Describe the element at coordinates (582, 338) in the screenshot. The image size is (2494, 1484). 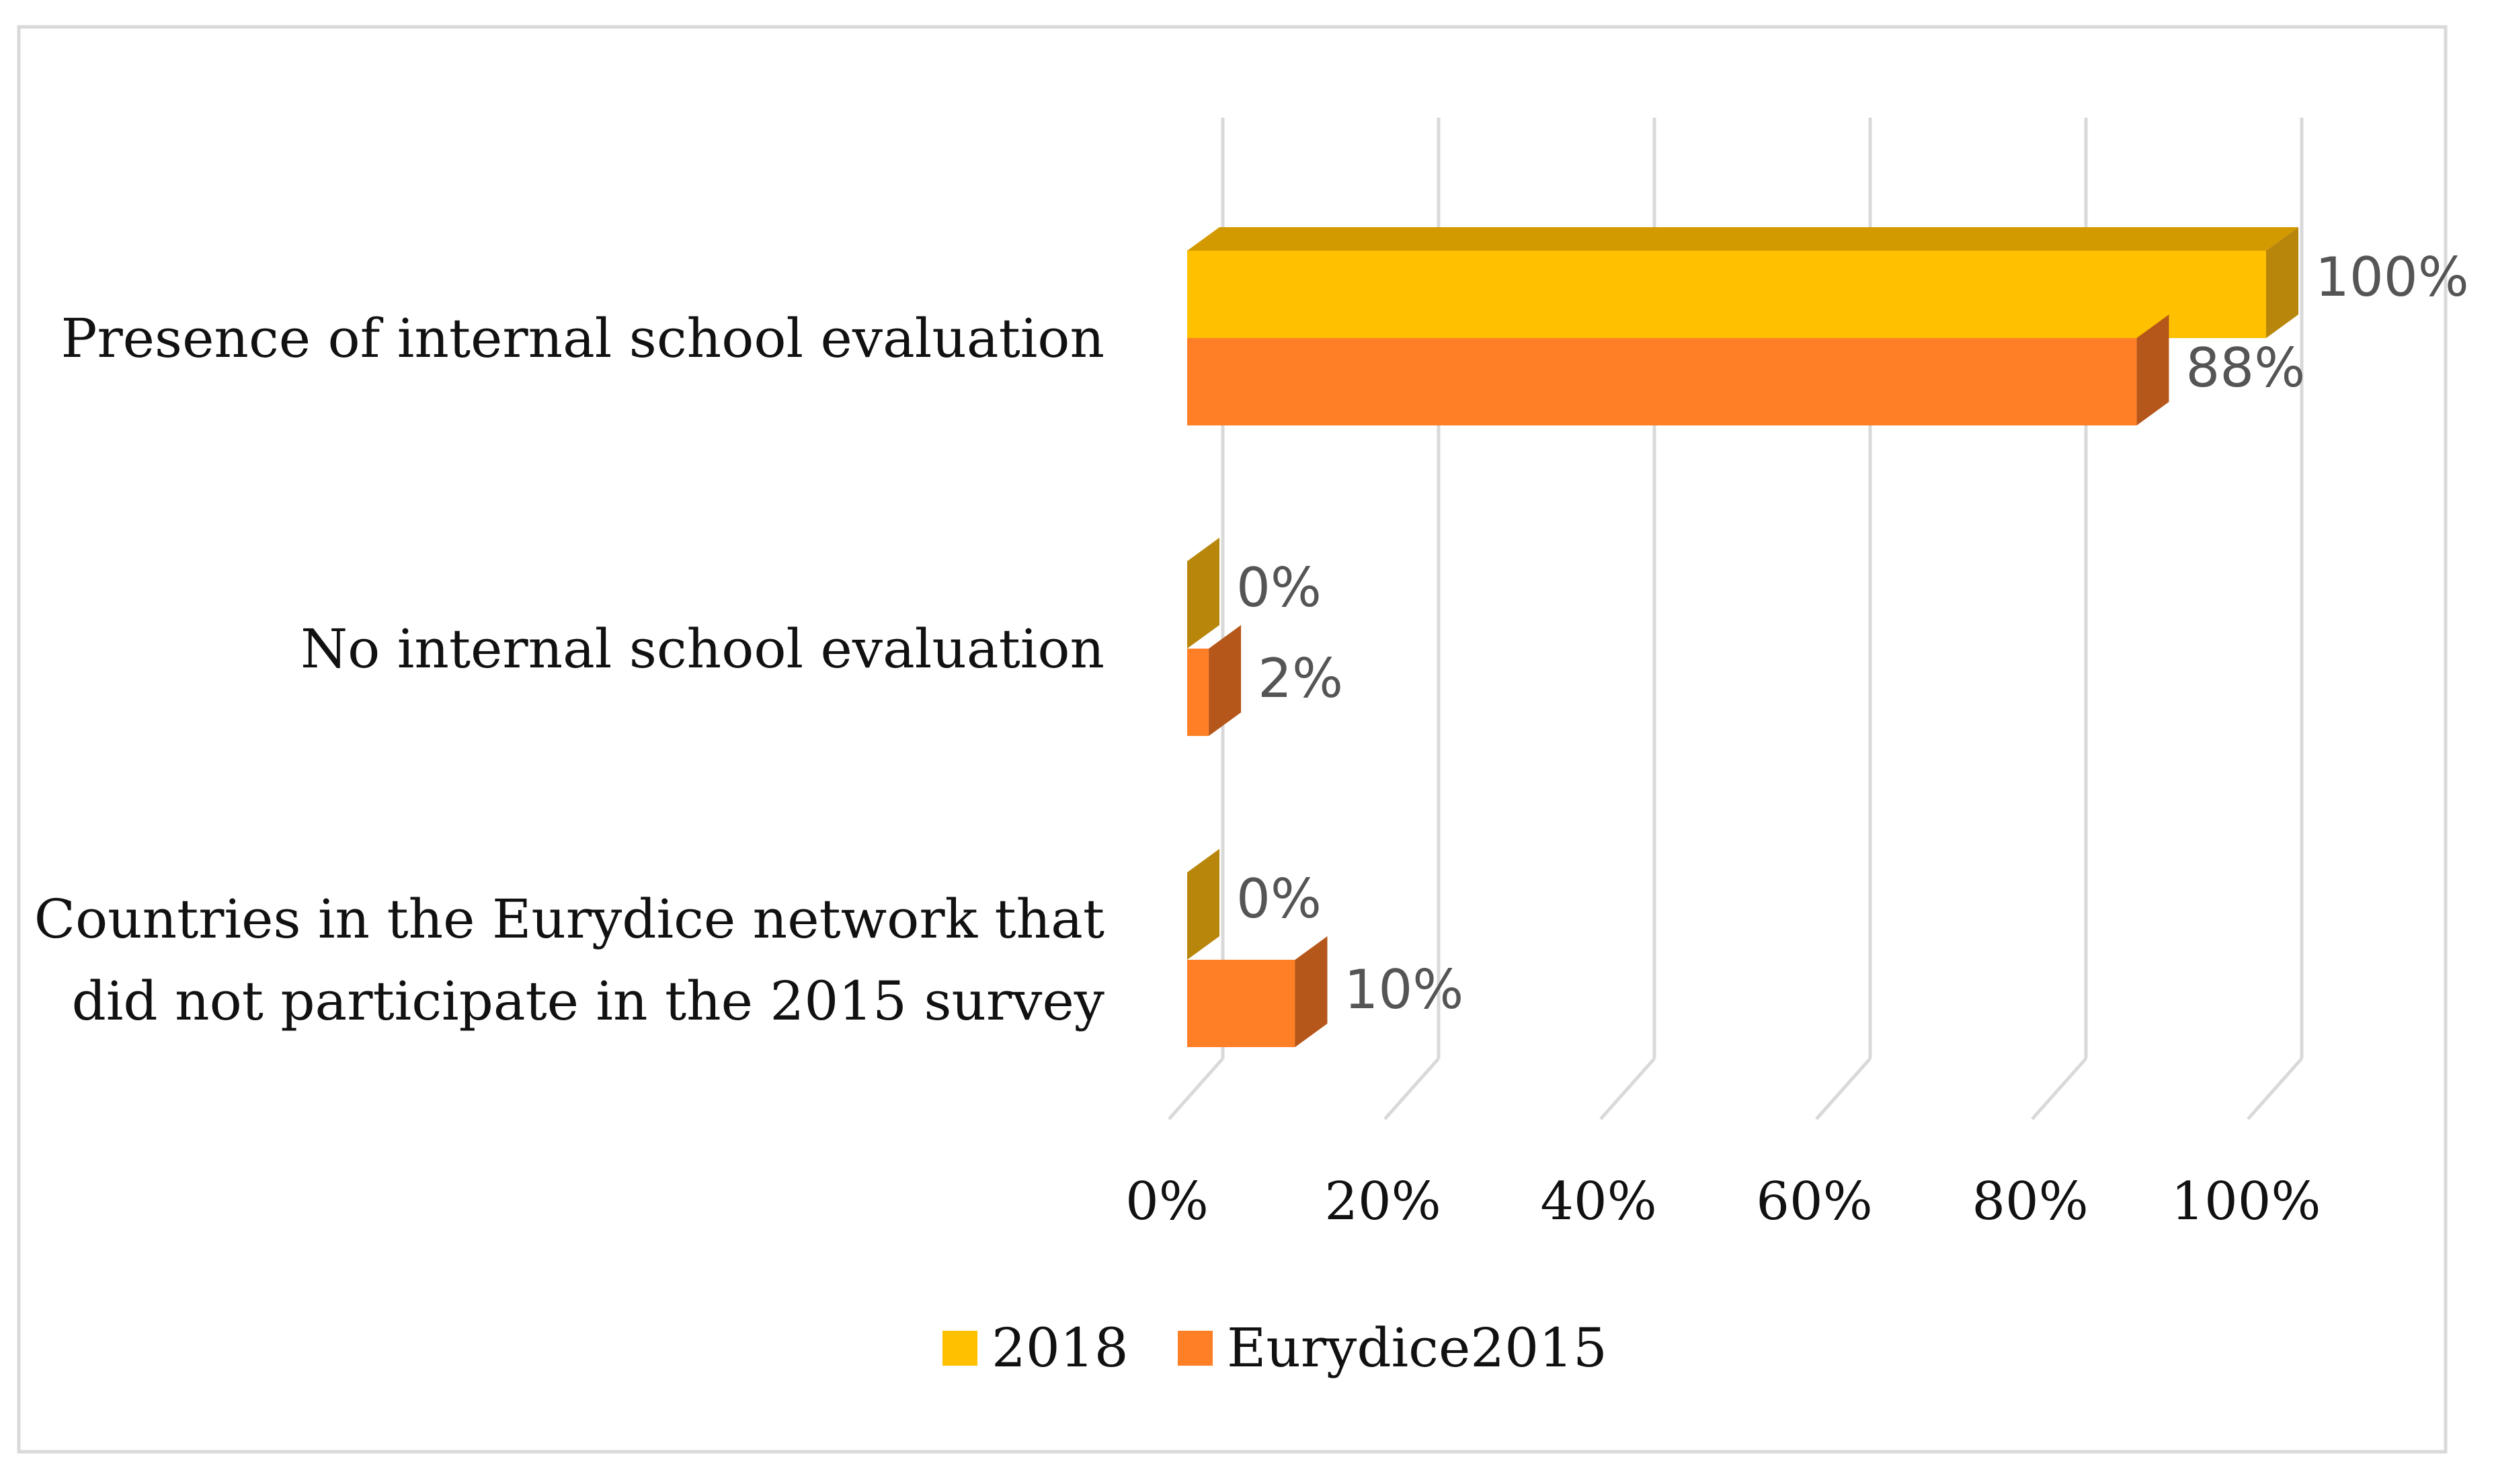
I see `category-label-1: Presence of internal school evaluation` at that location.